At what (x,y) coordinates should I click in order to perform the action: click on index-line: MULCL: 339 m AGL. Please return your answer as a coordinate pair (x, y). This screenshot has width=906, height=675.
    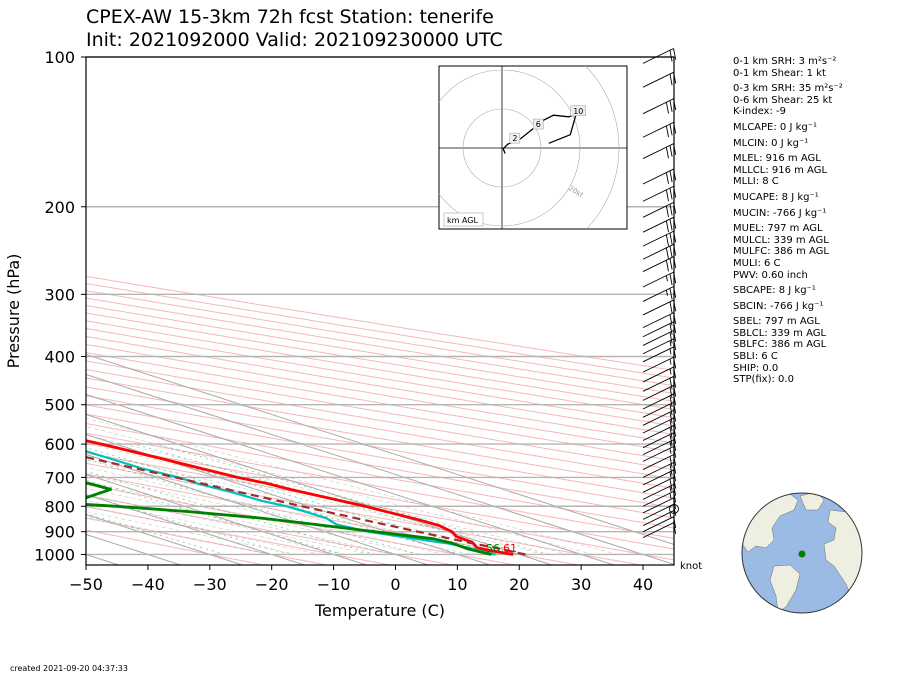
    Looking at the image, I should click on (781, 240).